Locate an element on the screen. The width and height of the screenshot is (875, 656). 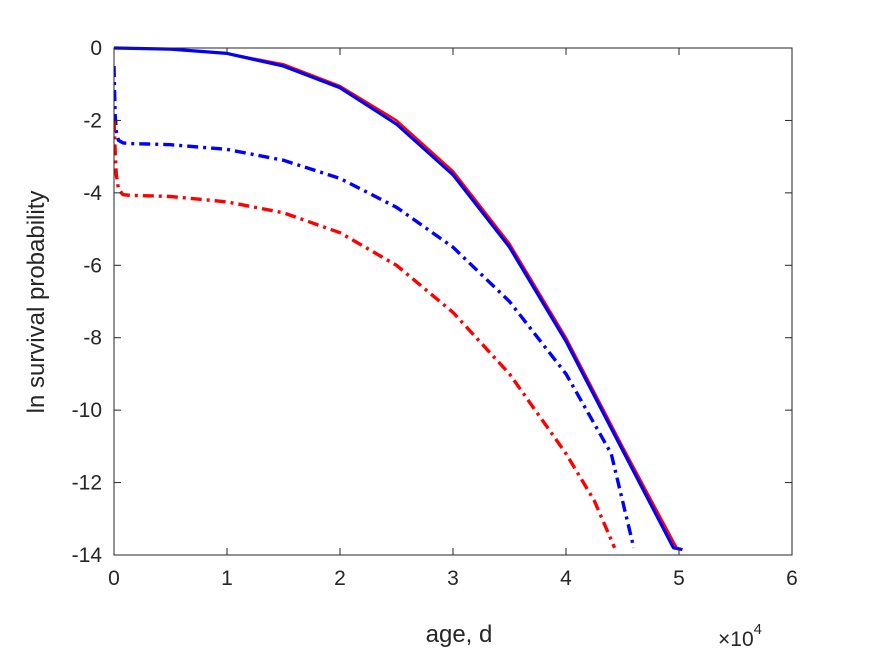
x-axis-label: age, d is located at coordinates (459, 634).